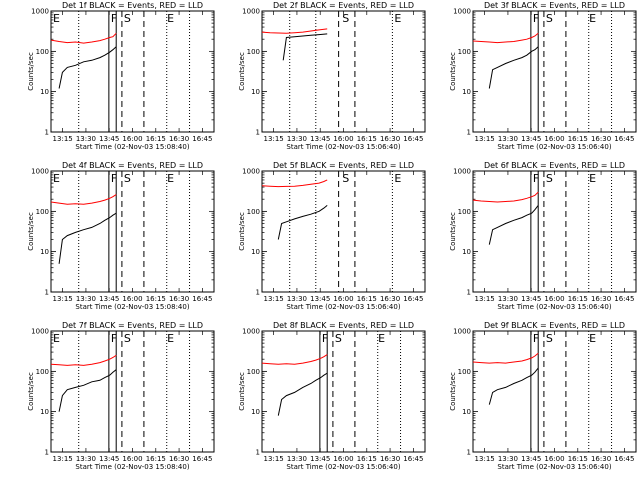 The width and height of the screenshot is (640, 480). Describe the element at coordinates (132, 307) in the screenshot. I see `x-axis-label: Start Time (02-Nov-03 15:08:40)` at that location.